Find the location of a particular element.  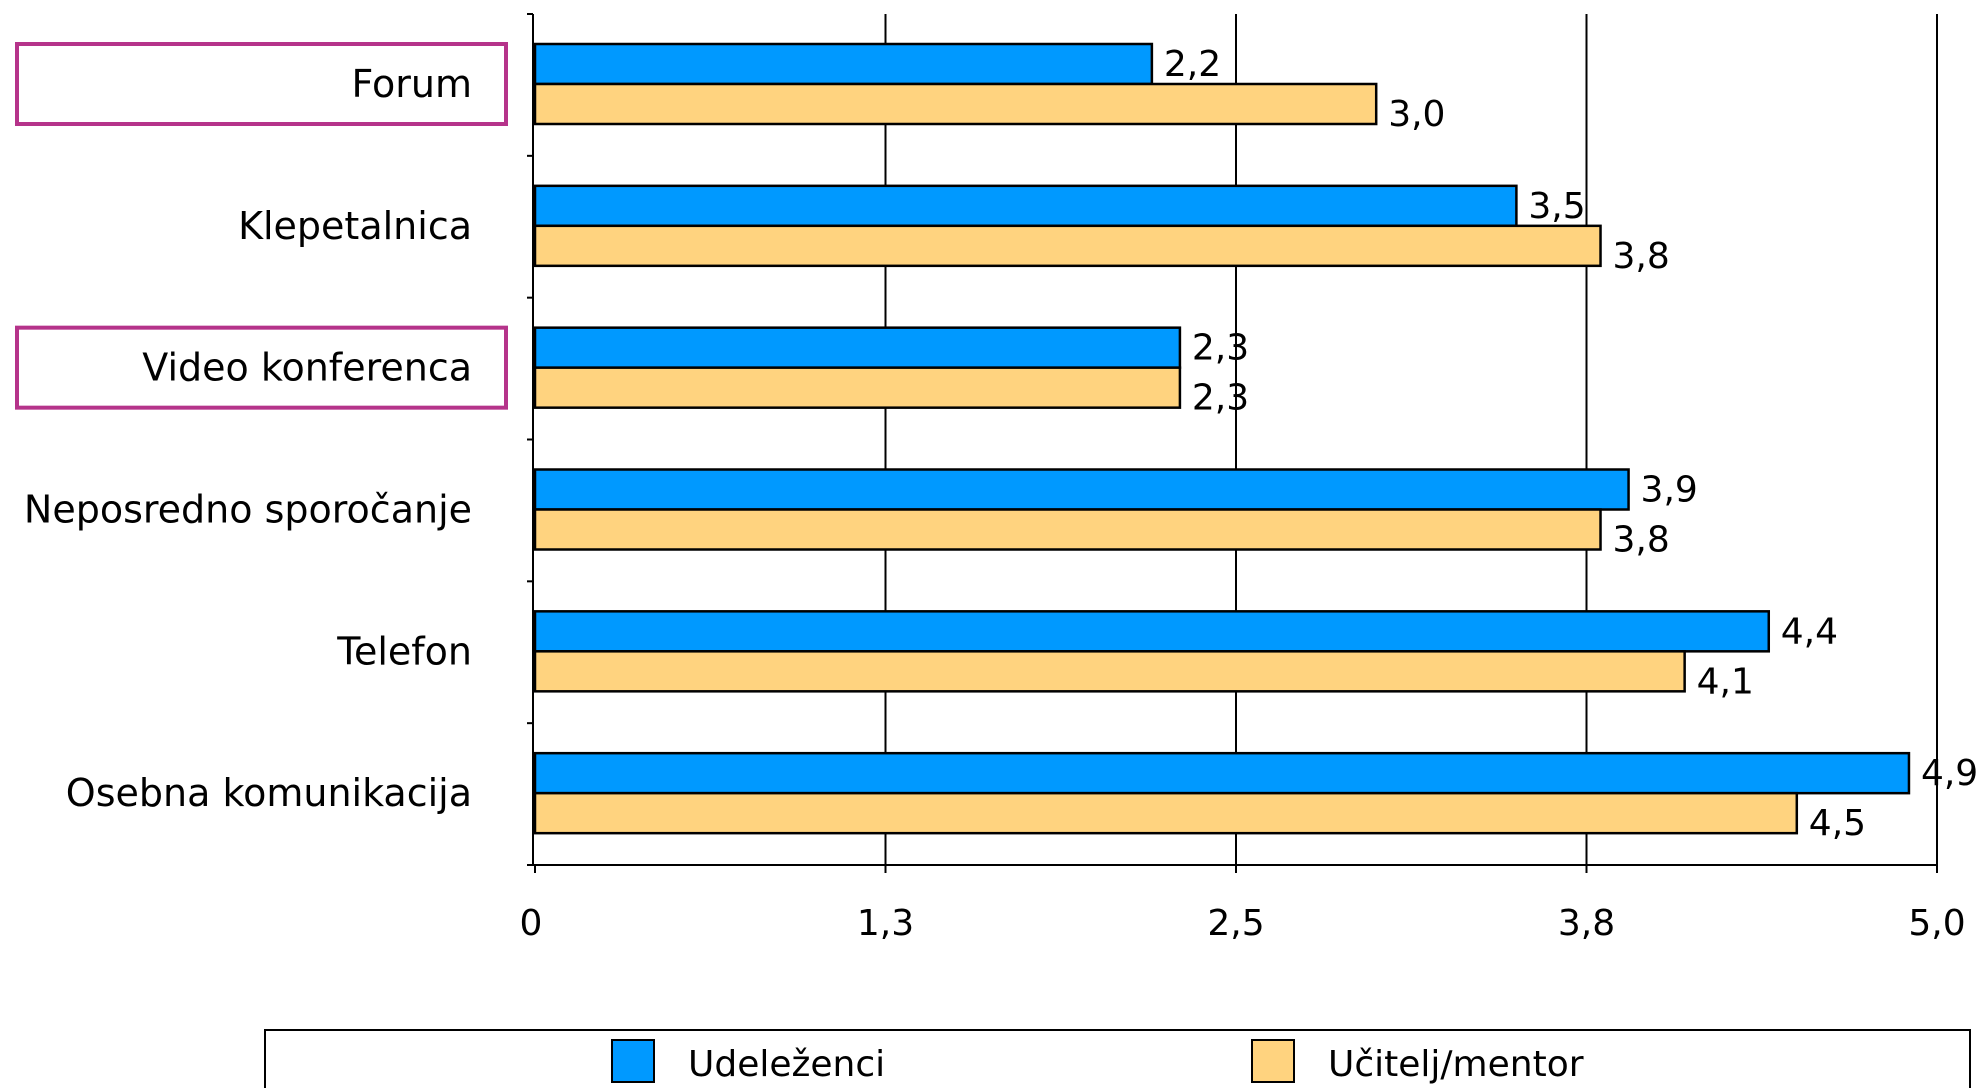

legend-box is located at coordinates (1117, 1058).